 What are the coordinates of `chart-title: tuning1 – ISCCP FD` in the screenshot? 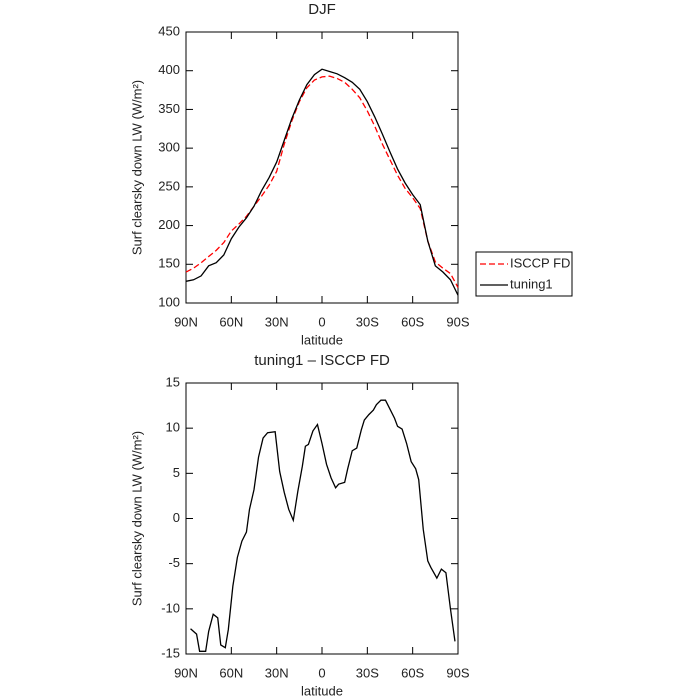 It's located at (322, 360).